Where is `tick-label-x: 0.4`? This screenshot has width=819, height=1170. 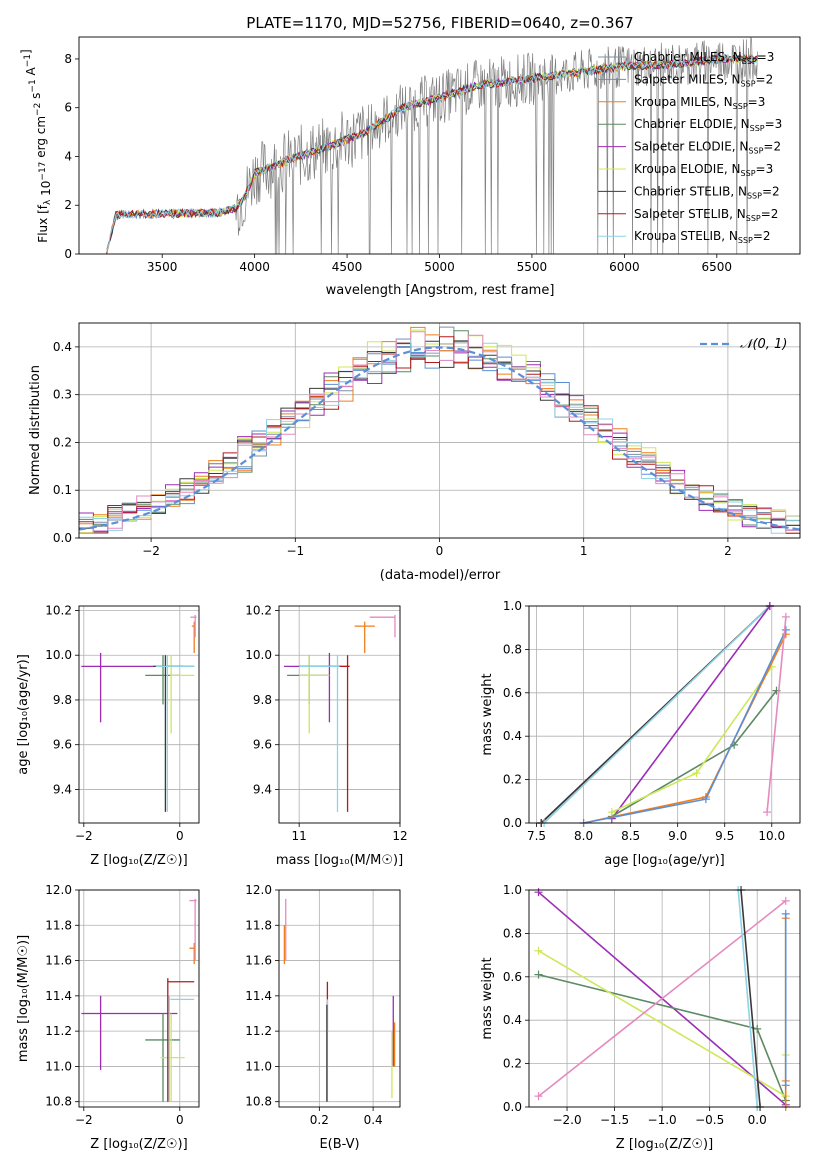 tick-label-x: 0.4 is located at coordinates (373, 1120).